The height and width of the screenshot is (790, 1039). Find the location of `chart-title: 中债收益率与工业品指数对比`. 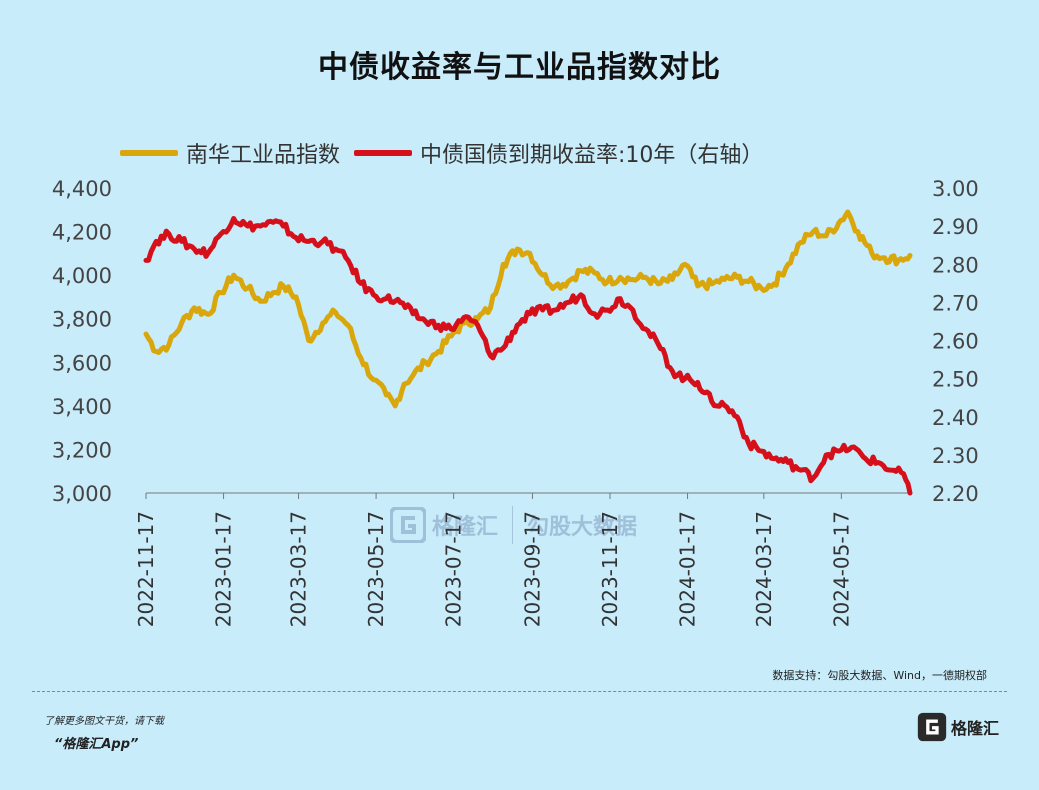

chart-title: 中债收益率与工业品指数对比 is located at coordinates (519, 67).